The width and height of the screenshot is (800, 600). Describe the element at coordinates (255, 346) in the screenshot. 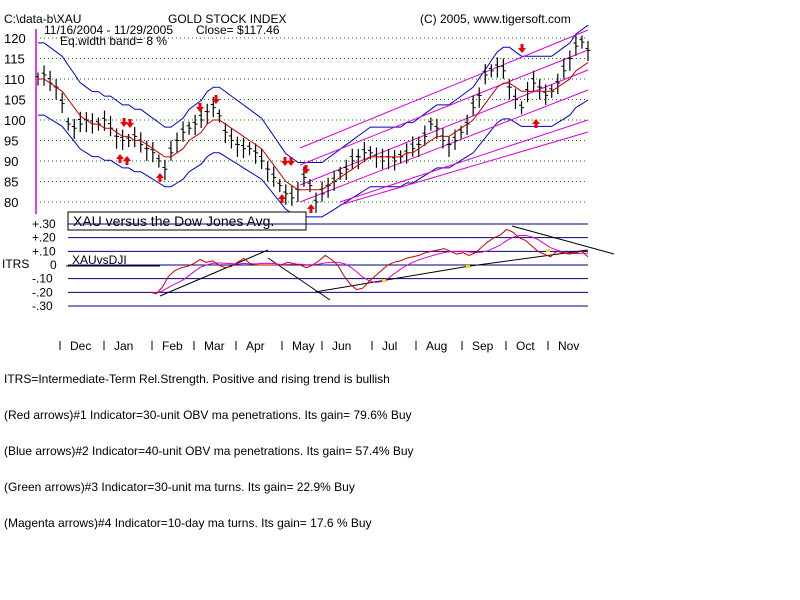

I see `month-tick-label: Apr` at that location.